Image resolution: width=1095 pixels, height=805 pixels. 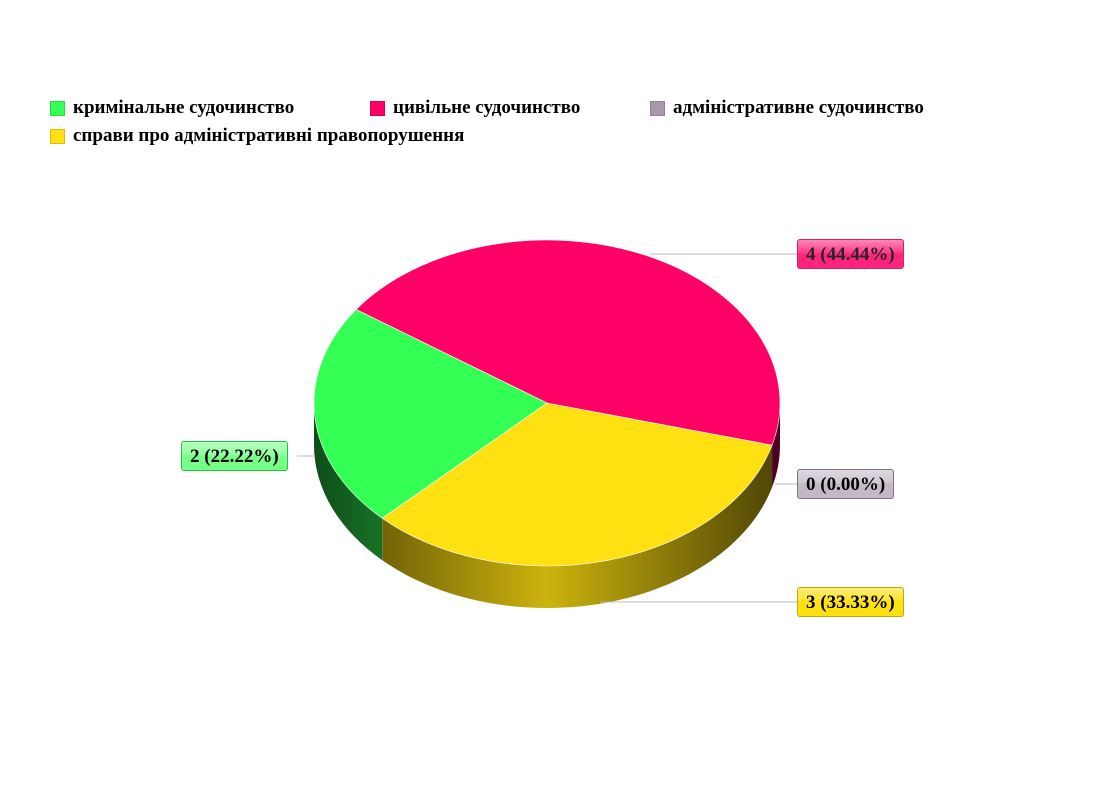 What do you see at coordinates (798, 107) in the screenshot?
I see `legend-label: адміністративне судочинство` at bounding box center [798, 107].